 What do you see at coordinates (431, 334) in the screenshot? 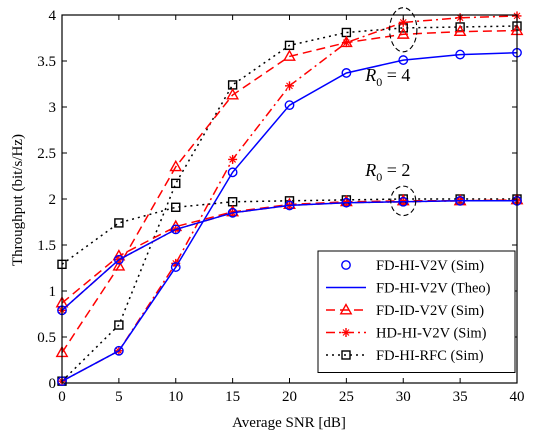
I see `legend-label-hd_hi_sim: HD-HI-V2V (Sim)` at bounding box center [431, 334].